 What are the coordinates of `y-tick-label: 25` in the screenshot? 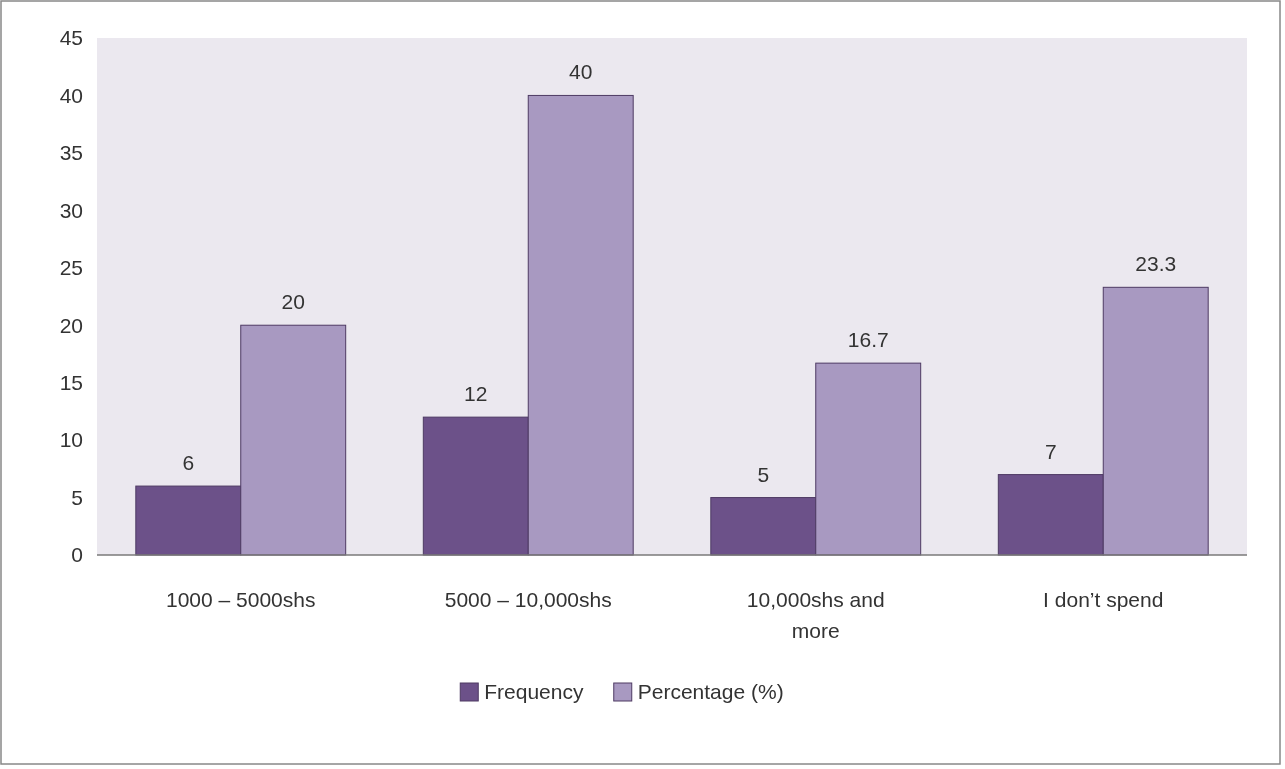 It's located at (71, 268).